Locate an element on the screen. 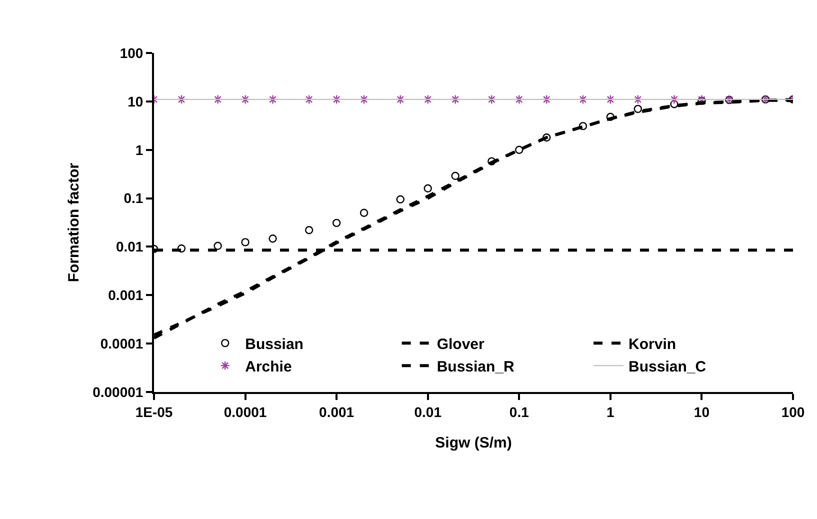  x-axis-title: Sigw (S/m) is located at coordinates (473, 443).